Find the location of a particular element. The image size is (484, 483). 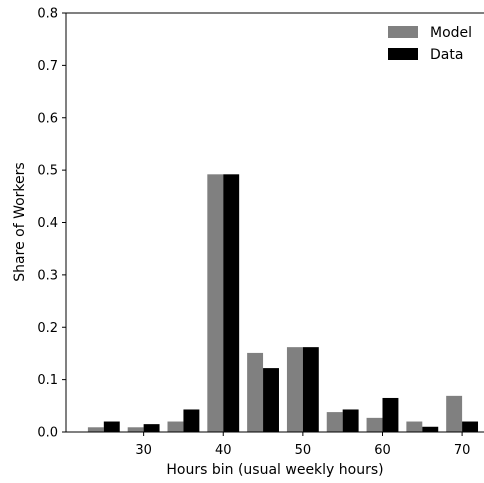

y-axis-ticks: 0.0 0.1 0.2 0.3 0.4 0.5 0.6 0.7 0.8 is located at coordinates (51, 224).